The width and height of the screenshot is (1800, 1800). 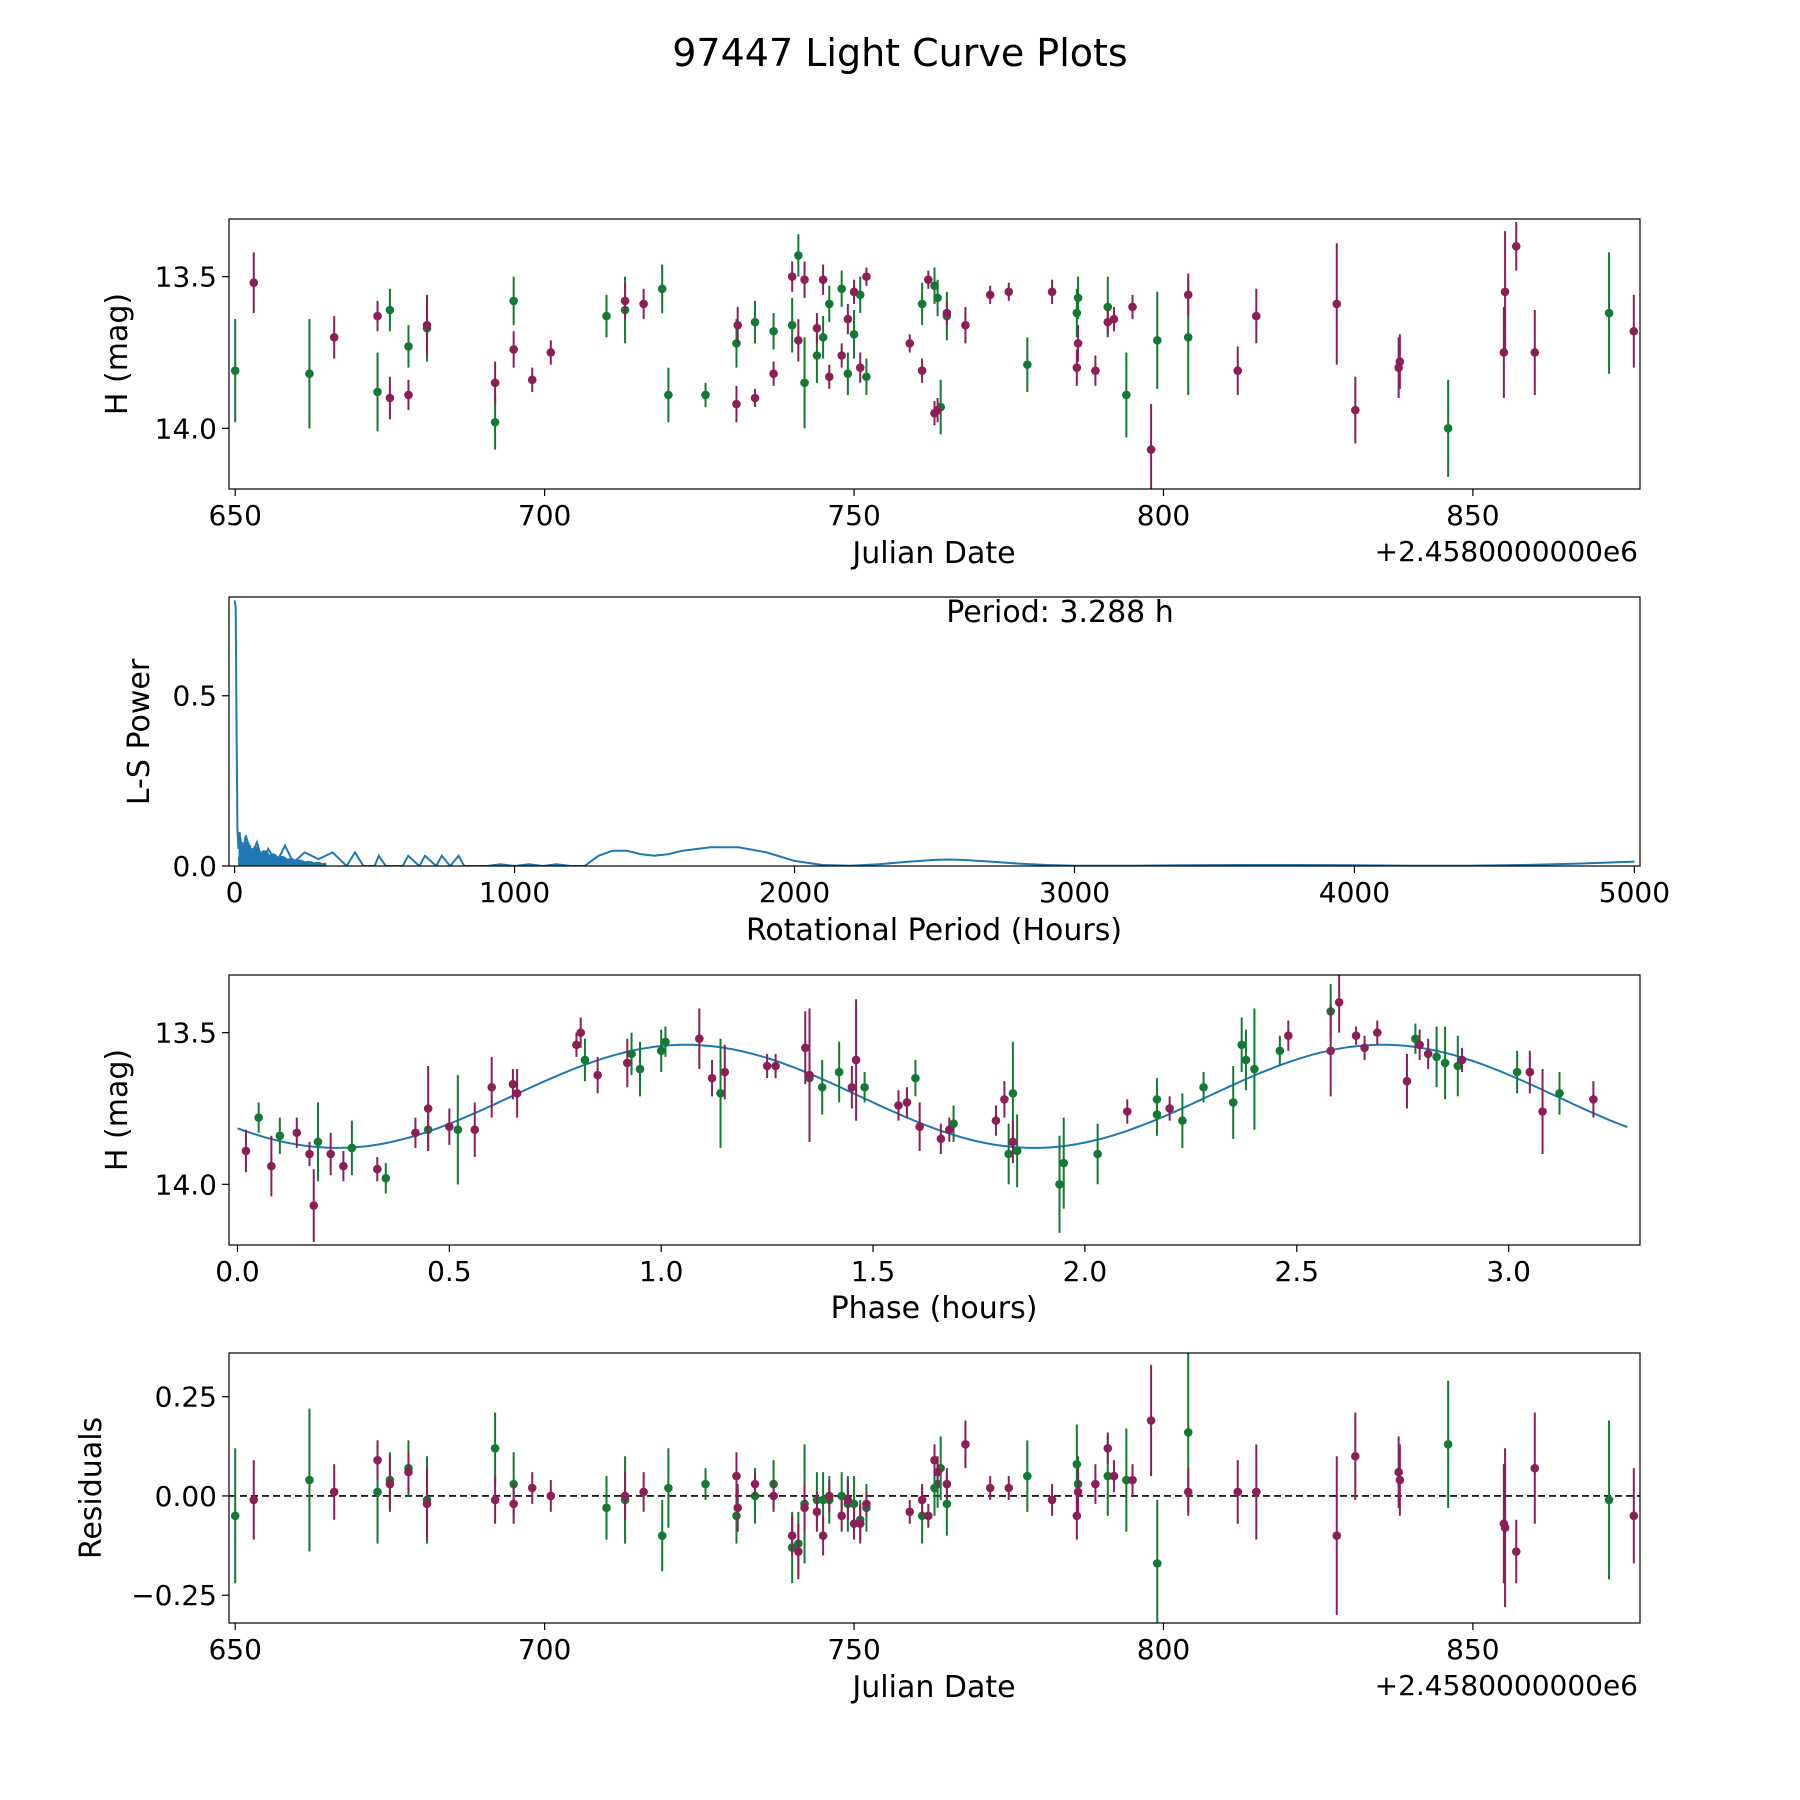 I want to click on x-tick-label: 4000, so click(x=1354, y=892).